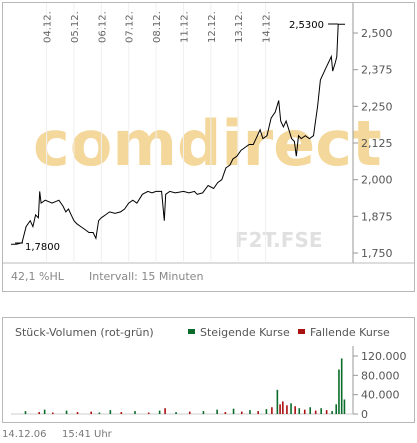 The width and height of the screenshot is (417, 443). I want to click on date-label: 11.12., so click(184, 27).